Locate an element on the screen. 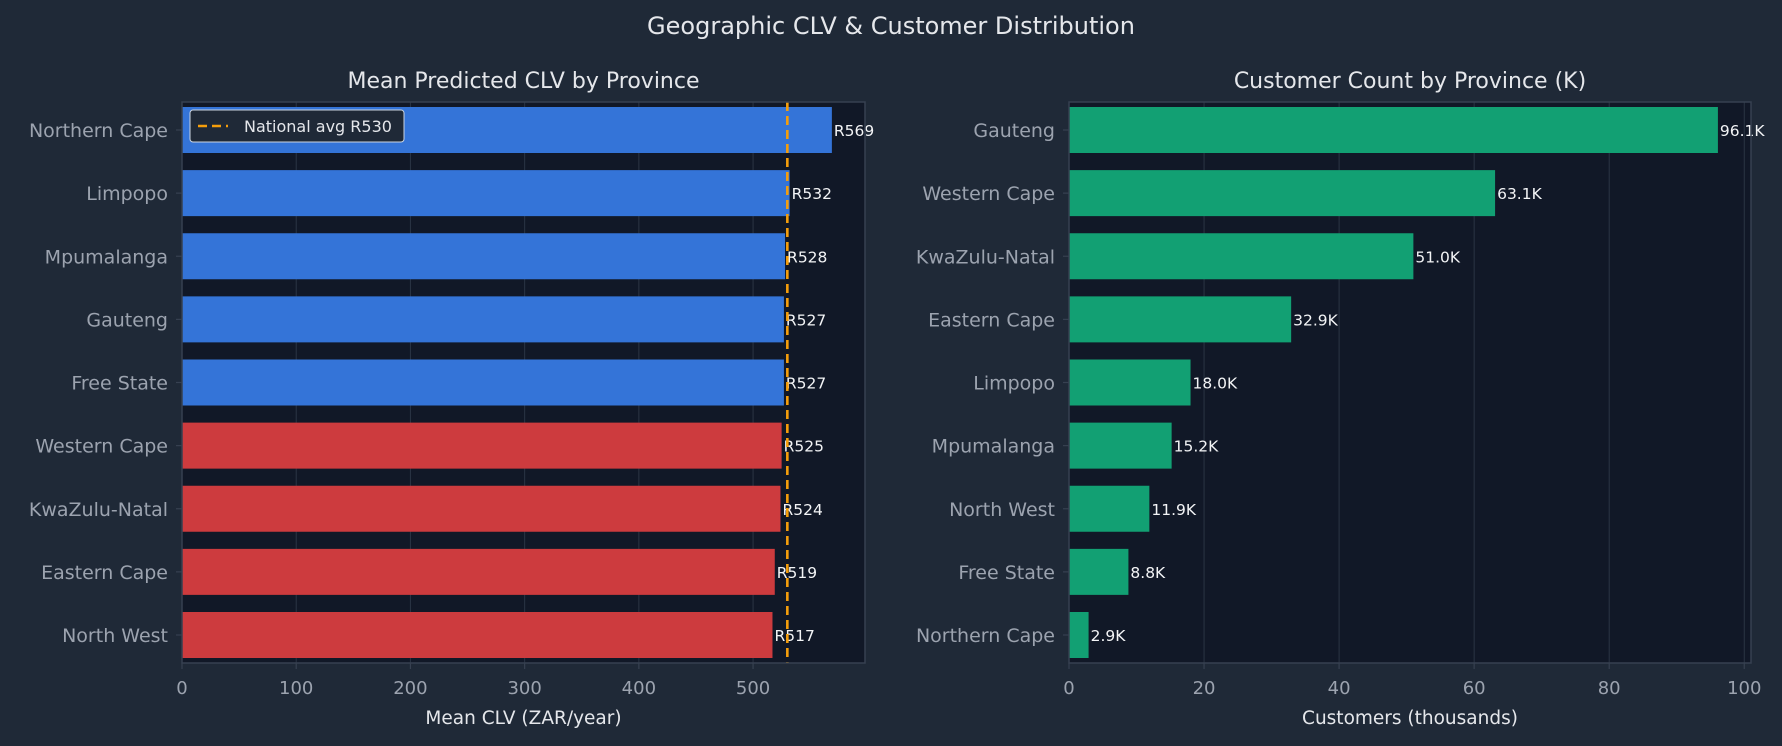  count-category-label: North West is located at coordinates (1002, 510).